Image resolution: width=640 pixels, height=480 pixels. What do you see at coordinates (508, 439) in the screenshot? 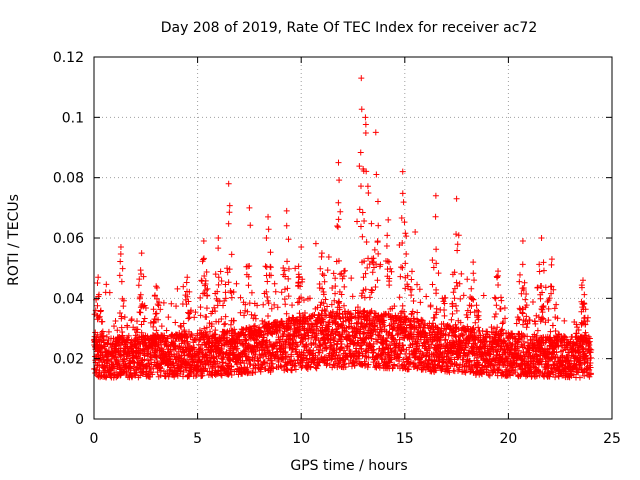
I see `x-tick-label: 20` at bounding box center [508, 439].